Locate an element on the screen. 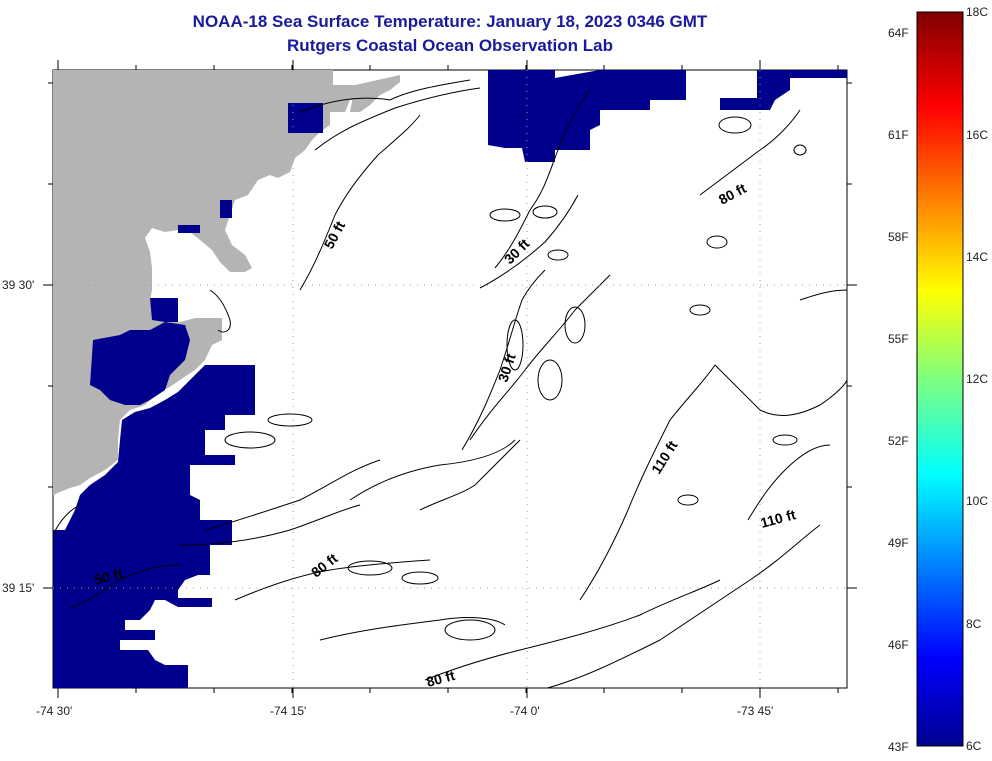 The height and width of the screenshot is (761, 992). lon-label: -74 30' is located at coordinates (54, 711).